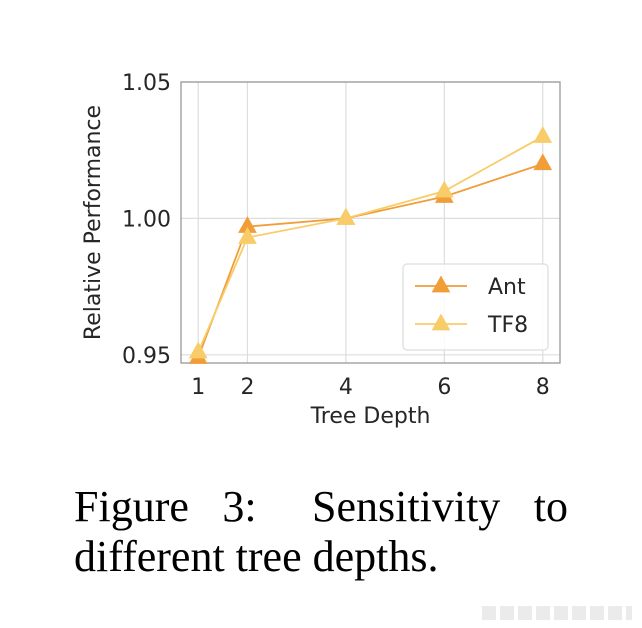 The width and height of the screenshot is (642, 628). I want to click on y-tick-labels: 0.95 1.00 1.05, so click(146, 220).